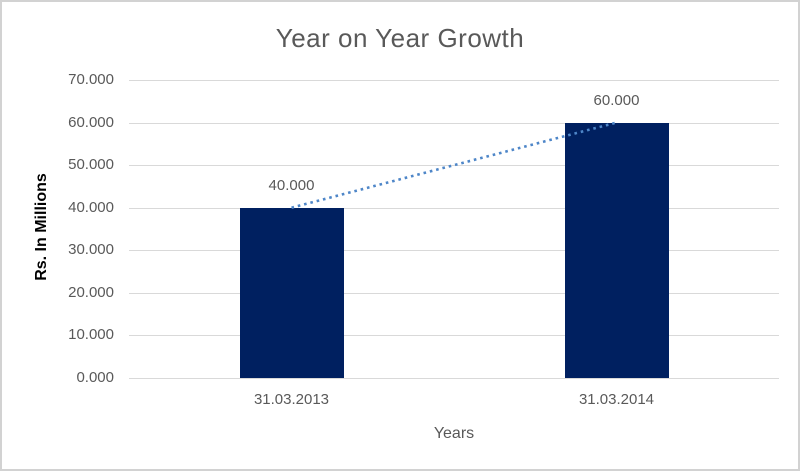 This screenshot has width=800, height=471. What do you see at coordinates (291, 185) in the screenshot?
I see `data-label: 40.000` at bounding box center [291, 185].